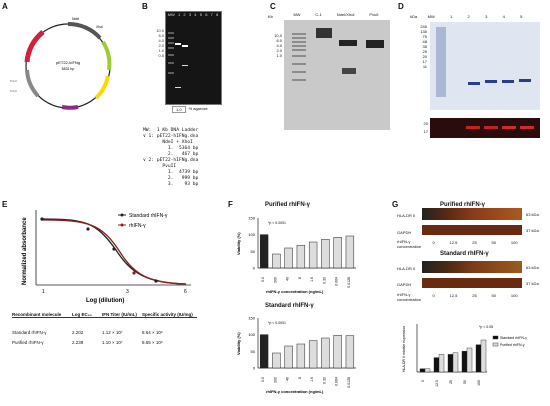 The width and height of the screenshot is (550, 406). I want to click on blot-top-gapdh: GAPDH, so click(404, 232).